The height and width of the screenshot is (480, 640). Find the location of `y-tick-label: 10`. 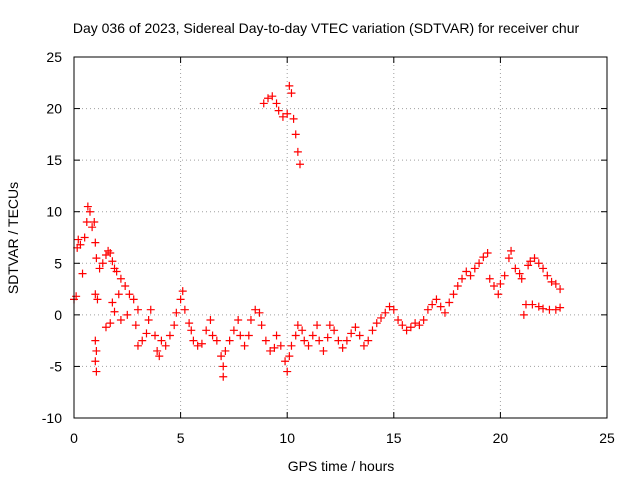

y-tick-label: 10 is located at coordinates (54, 212).